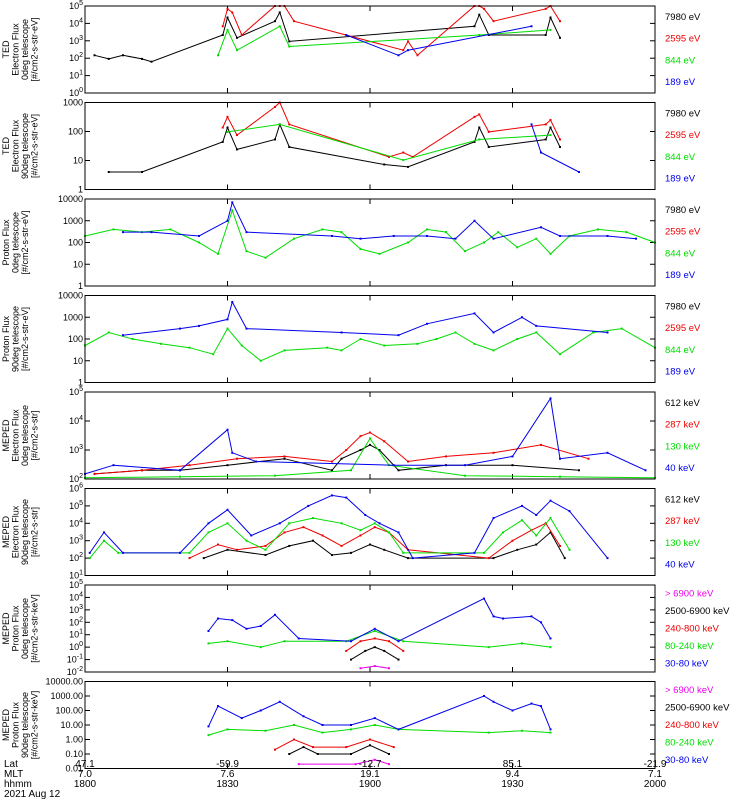 The height and width of the screenshot is (800, 750). I want to click on legend-entry: 7980 eV, so click(683, 306).